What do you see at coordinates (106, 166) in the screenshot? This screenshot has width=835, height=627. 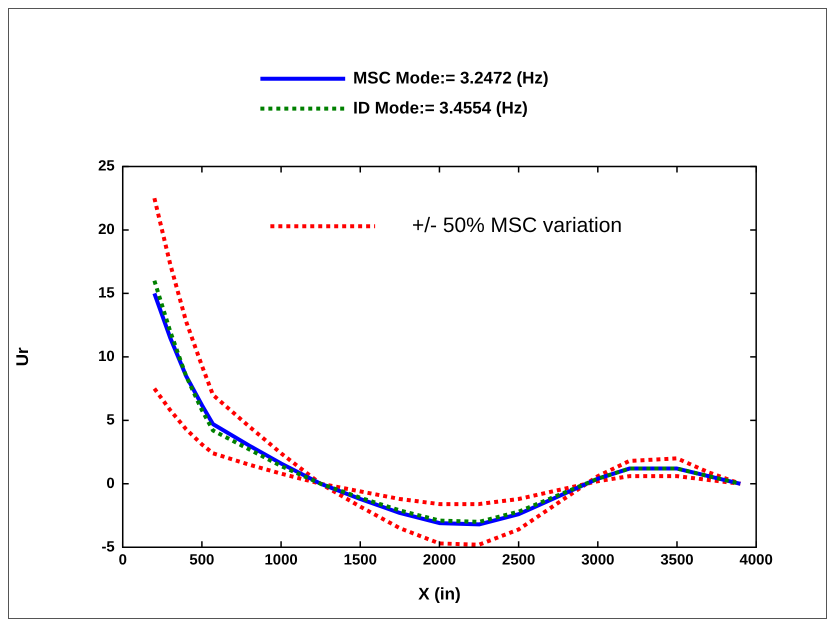 I see `y-tick-label: 25` at bounding box center [106, 166].